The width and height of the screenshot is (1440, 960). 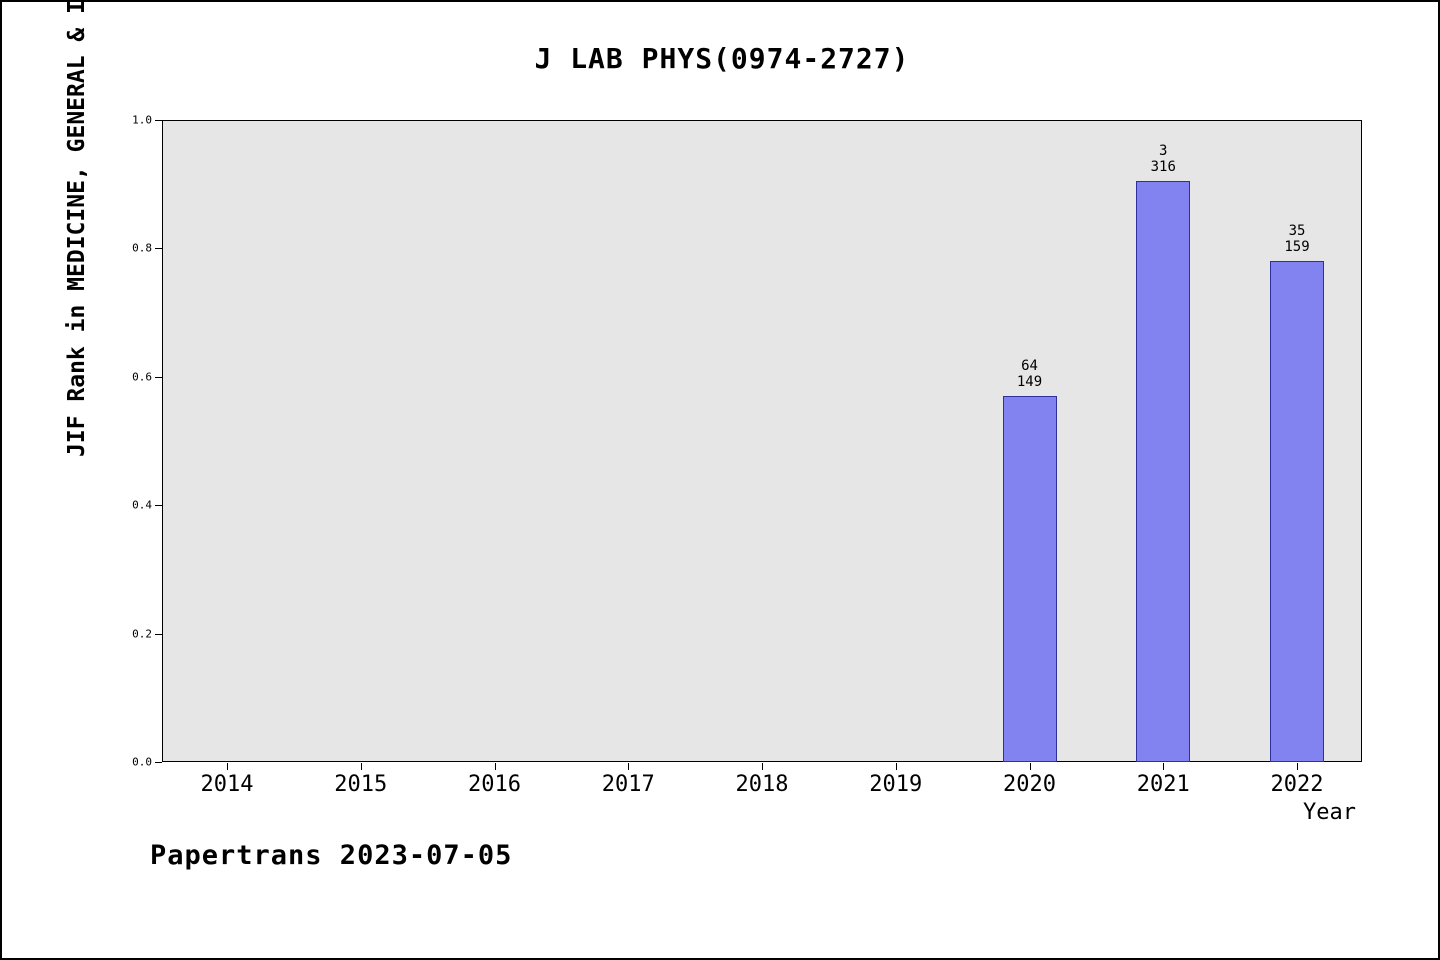 What do you see at coordinates (722, 58) in the screenshot?
I see `chart-title: J LAB PHYS(0974-2727)` at bounding box center [722, 58].